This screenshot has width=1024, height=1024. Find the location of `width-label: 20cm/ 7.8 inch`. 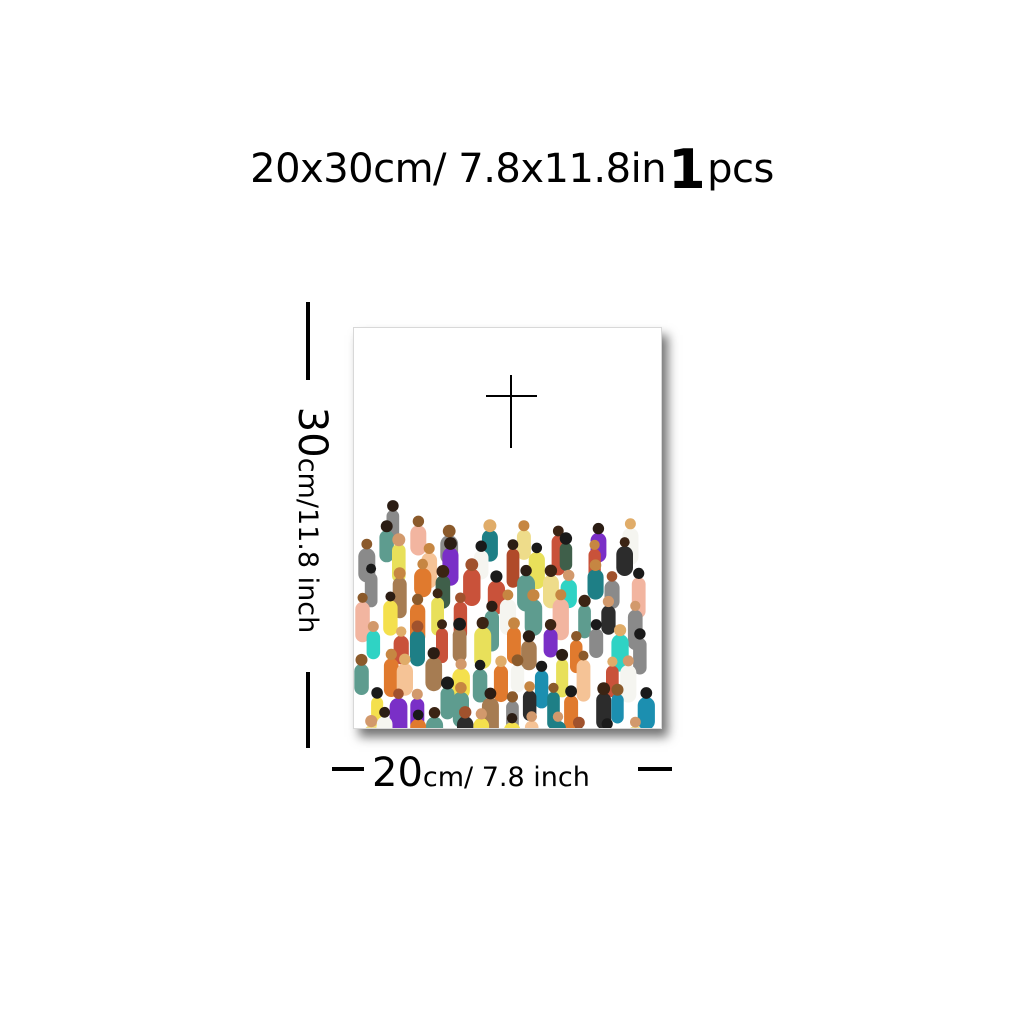

width-label: 20cm/ 7.8 inch is located at coordinates (481, 773).